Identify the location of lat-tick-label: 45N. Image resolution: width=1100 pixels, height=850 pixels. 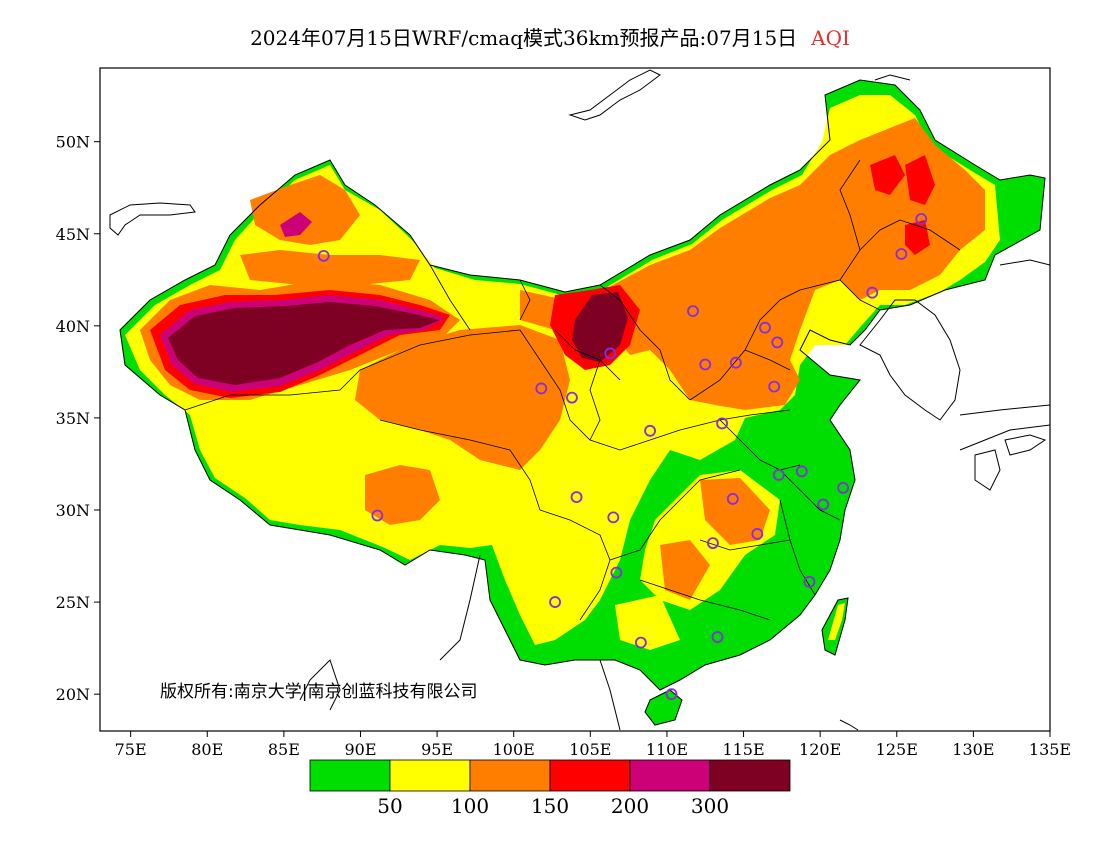
(73, 234).